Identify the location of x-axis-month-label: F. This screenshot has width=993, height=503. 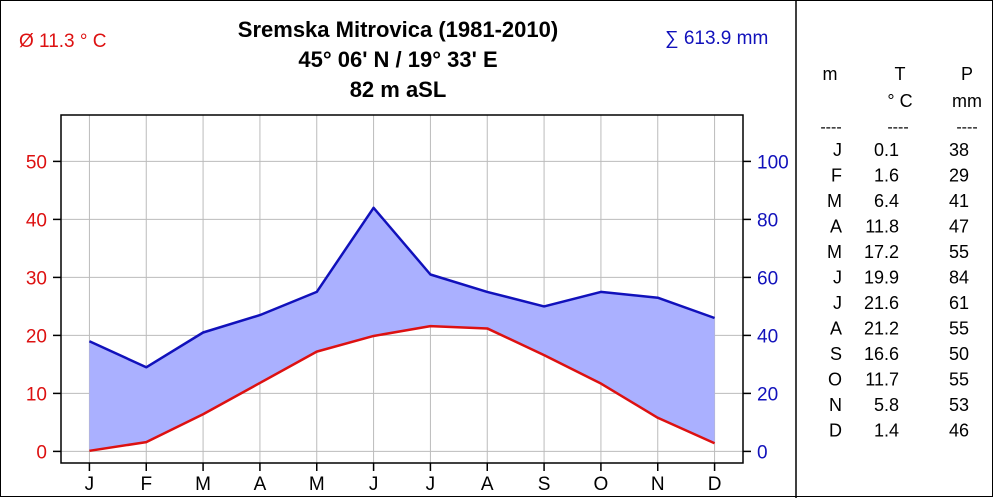
(146, 484).